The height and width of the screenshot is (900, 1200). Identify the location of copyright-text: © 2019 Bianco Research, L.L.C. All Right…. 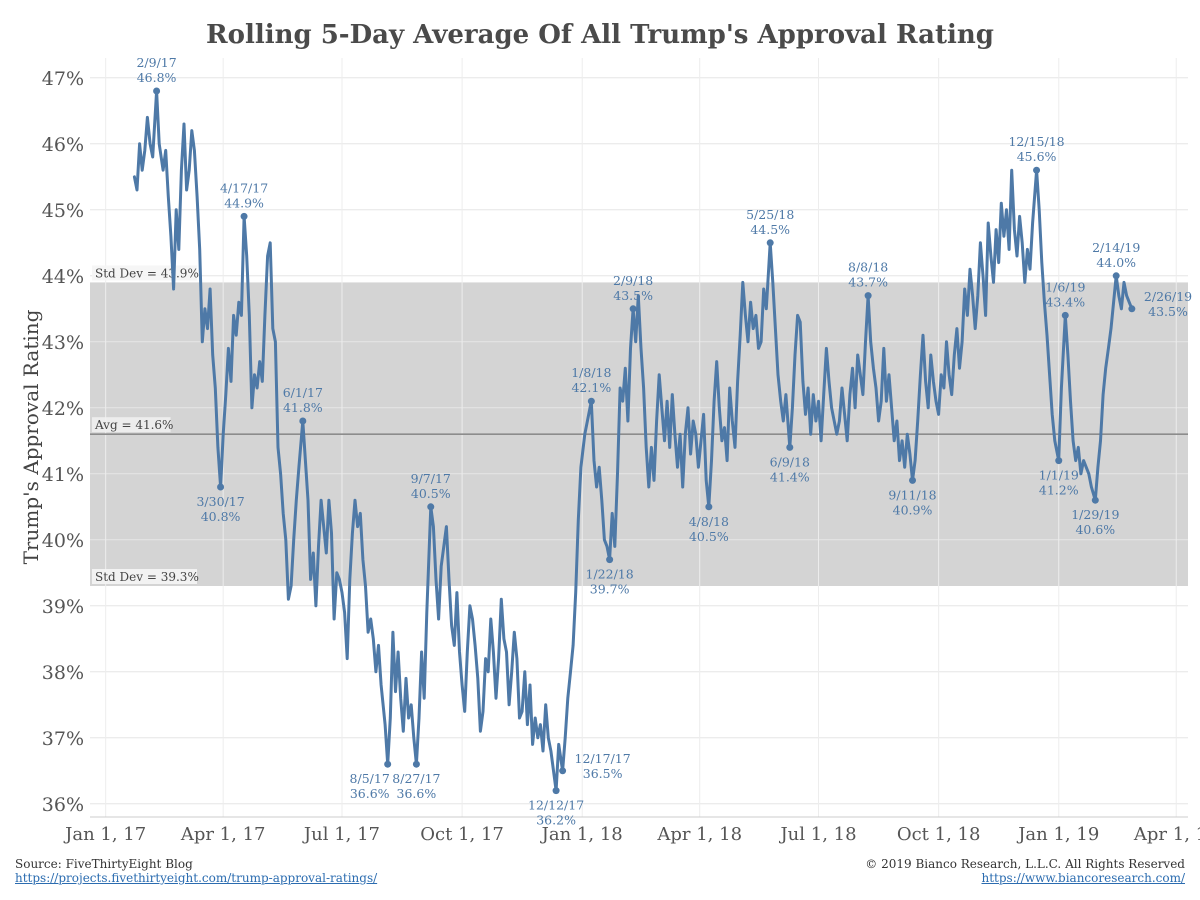
(1025, 864).